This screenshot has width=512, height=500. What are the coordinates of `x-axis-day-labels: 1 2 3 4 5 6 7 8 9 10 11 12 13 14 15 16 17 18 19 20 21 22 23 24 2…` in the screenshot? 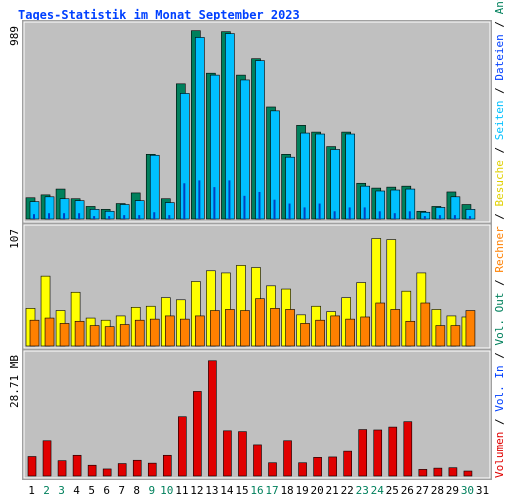 It's located at (258, 490).